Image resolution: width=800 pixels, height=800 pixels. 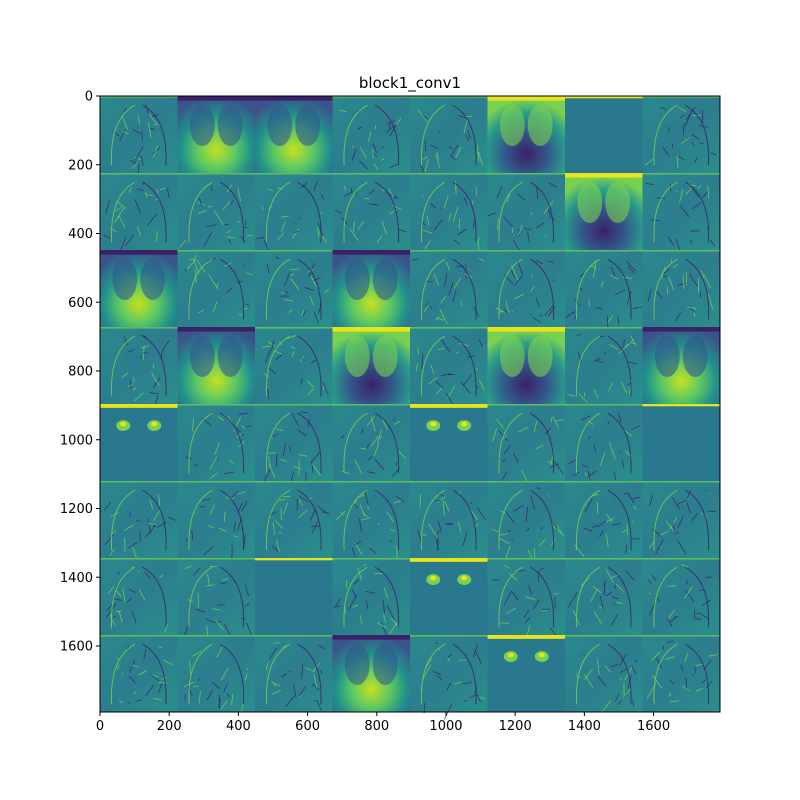 I want to click on y-tick-label: 1000, so click(x=76, y=440).